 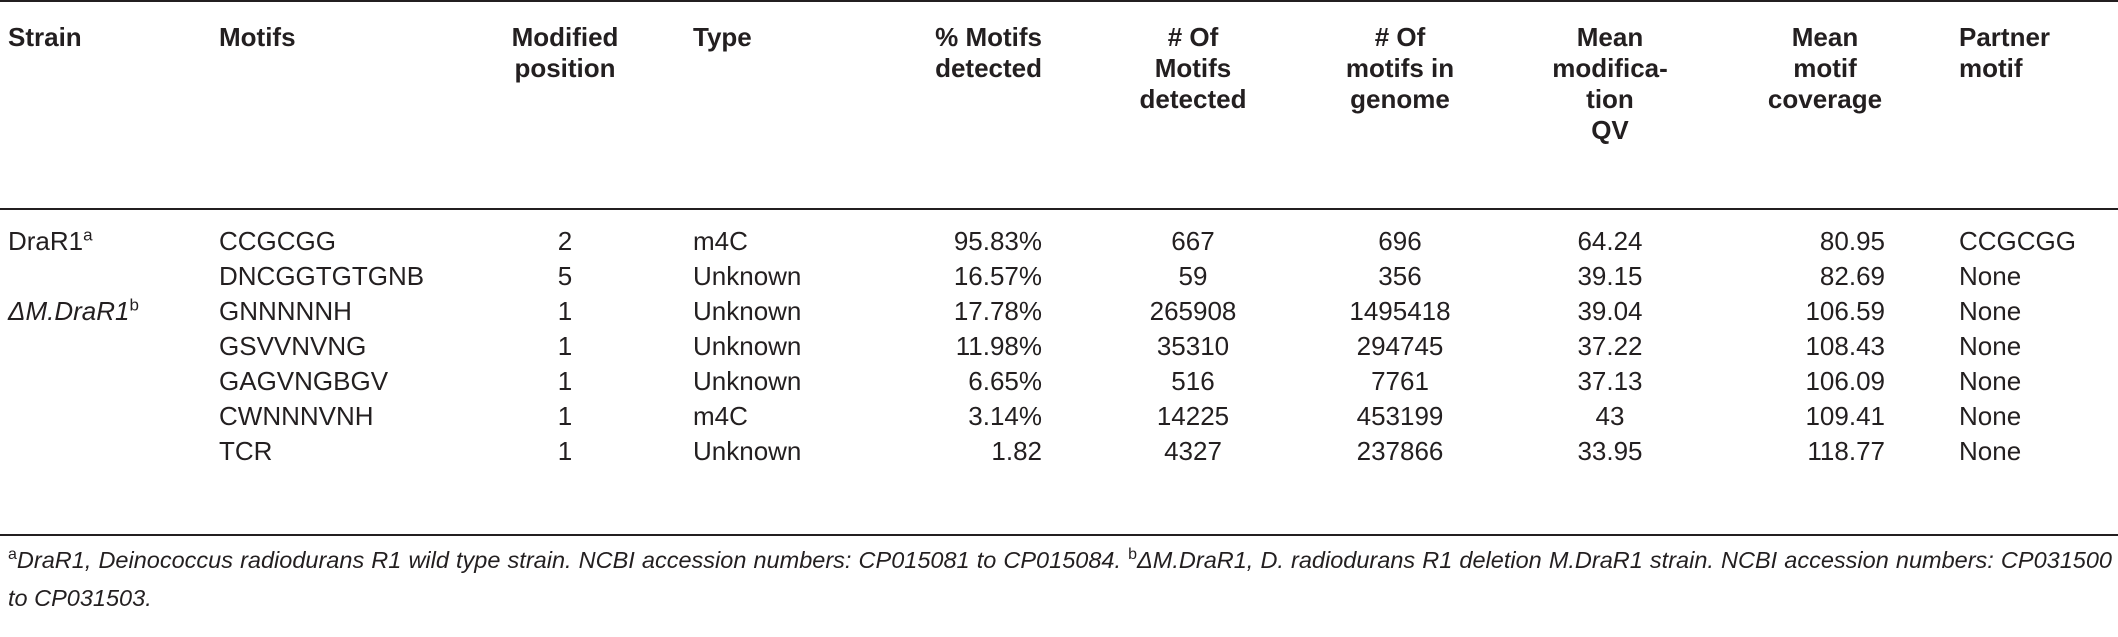 I want to click on cell-in-genome: 696, so click(x=1400, y=241).